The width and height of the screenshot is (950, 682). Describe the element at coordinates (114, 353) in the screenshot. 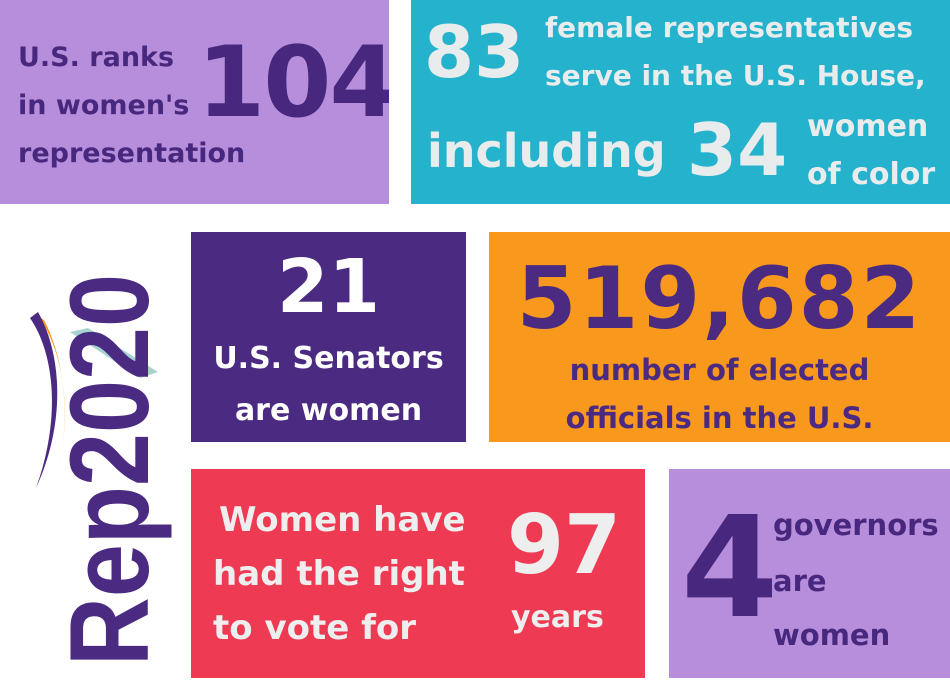

I see `logo-teal-slash` at that location.